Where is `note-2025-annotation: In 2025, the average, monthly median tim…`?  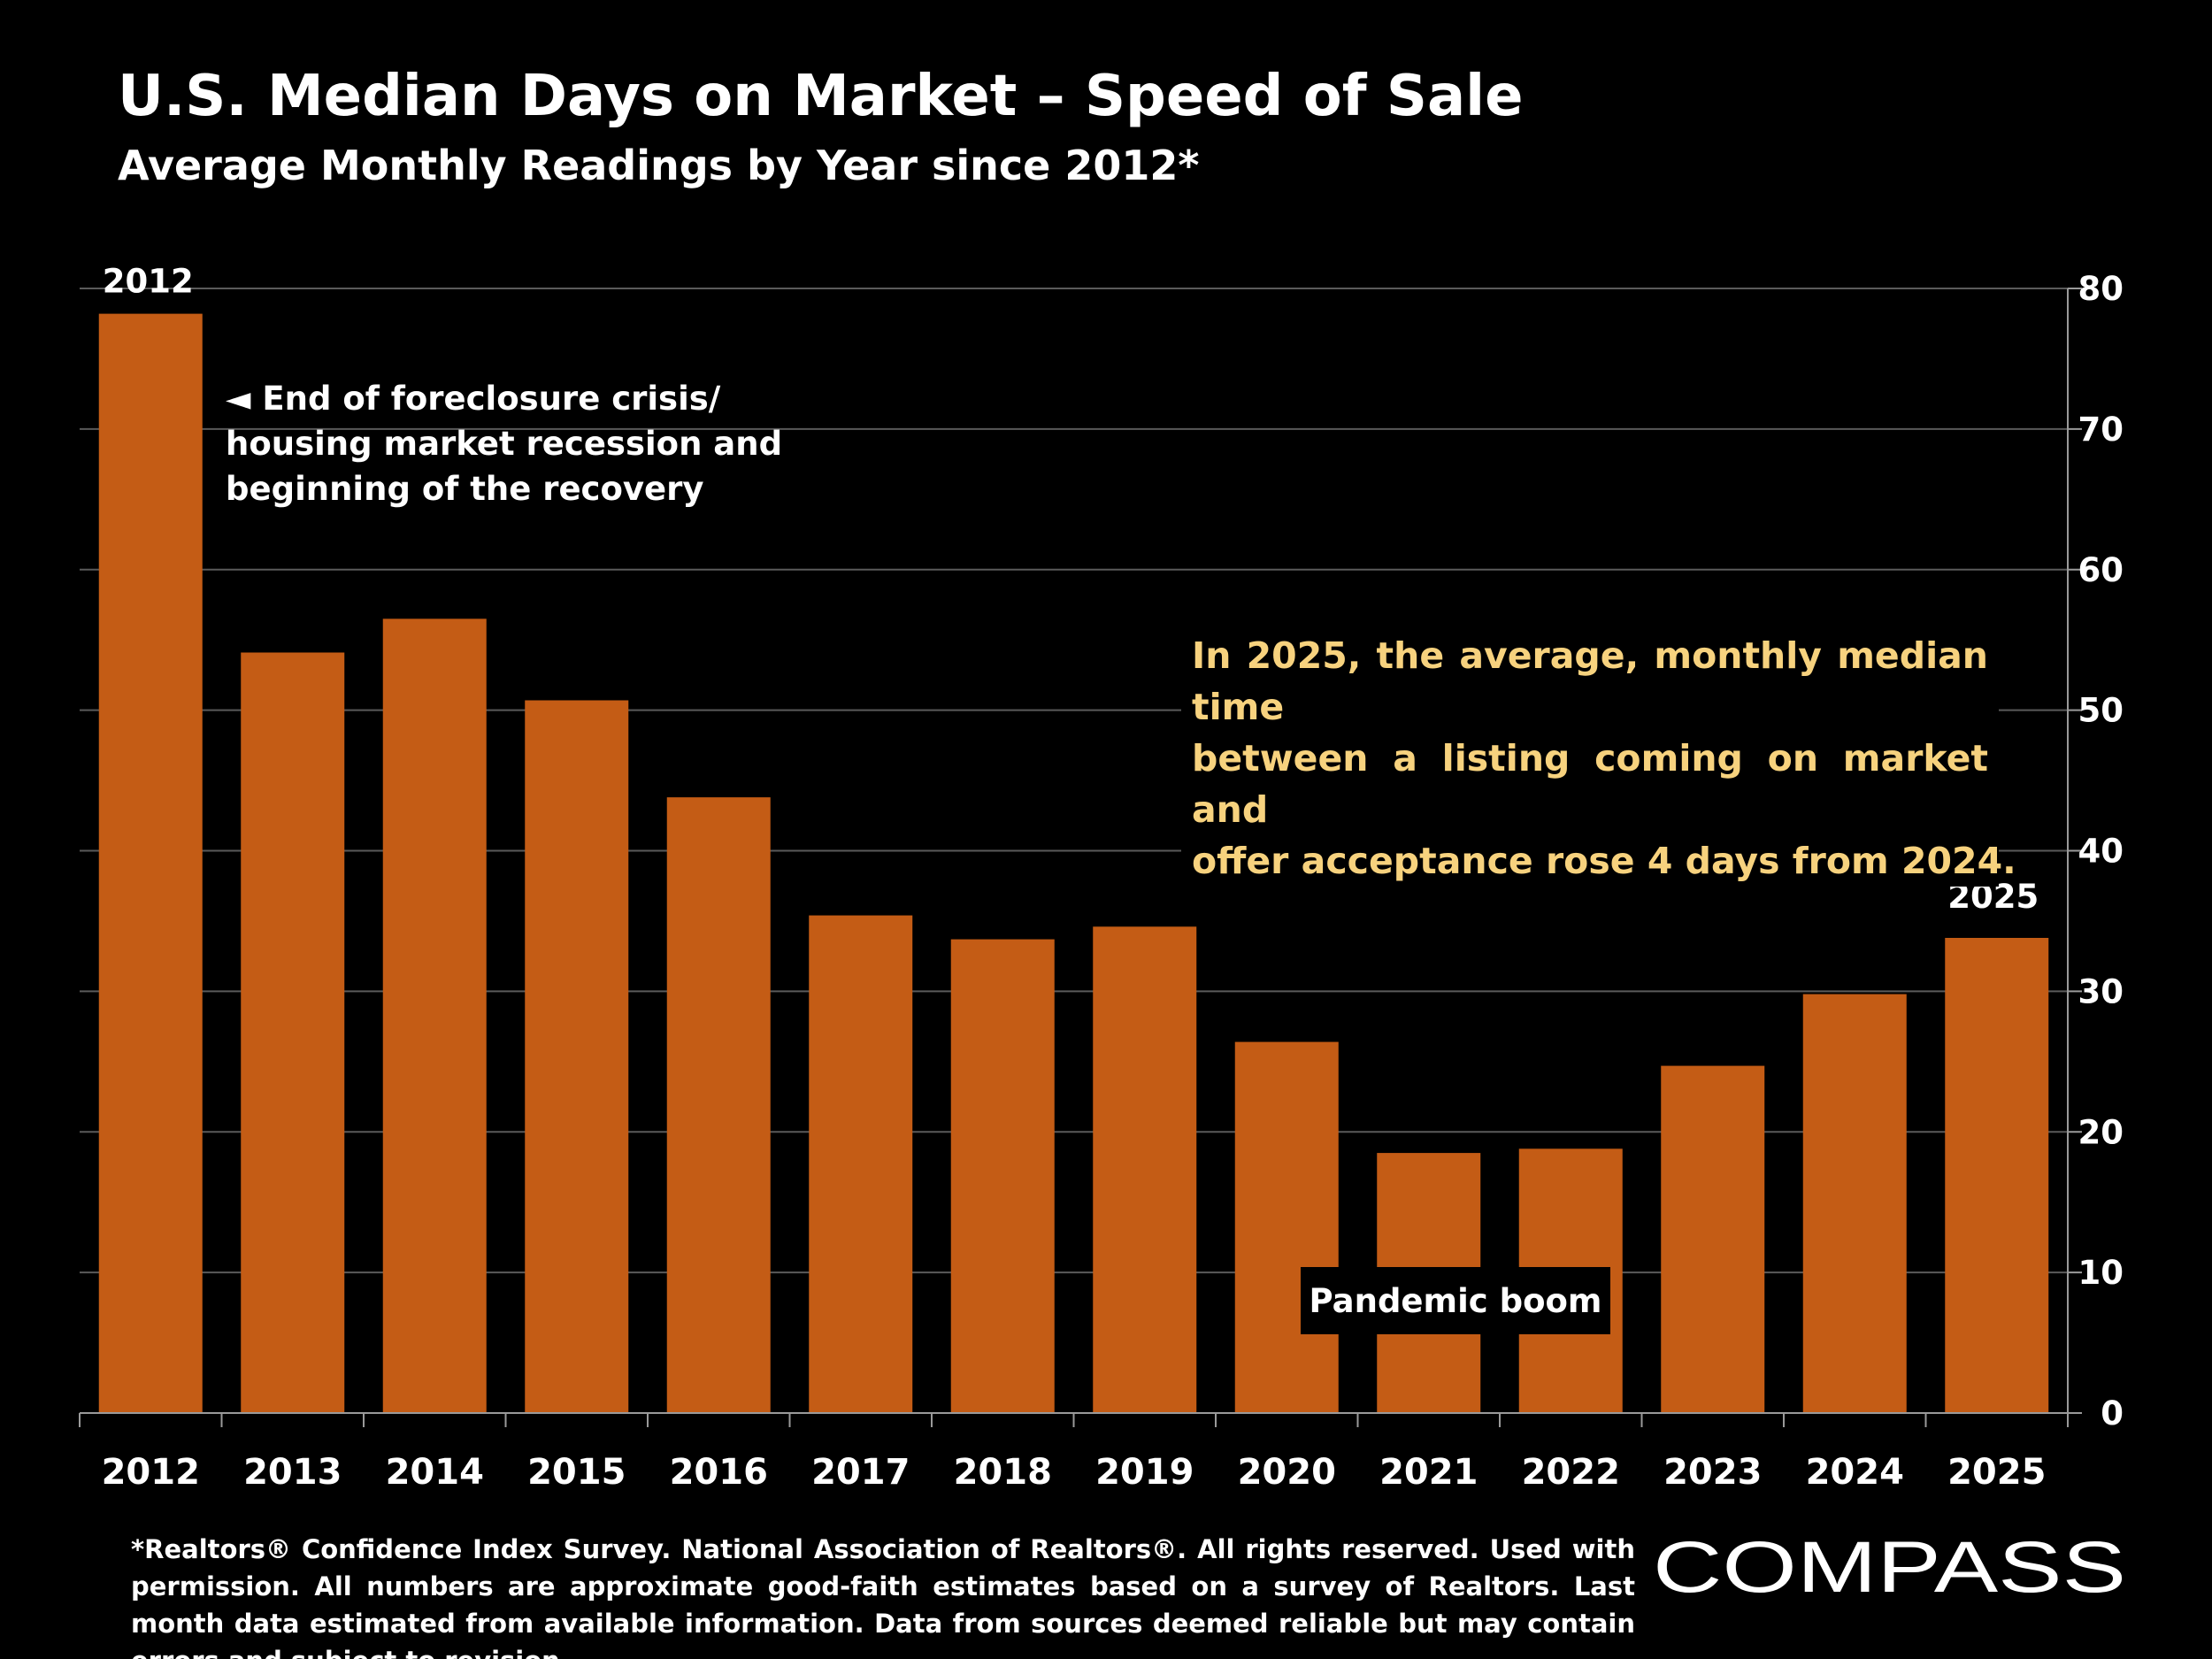
note-2025-annotation: In 2025, the average, monthly median tim… is located at coordinates (1599, 759).